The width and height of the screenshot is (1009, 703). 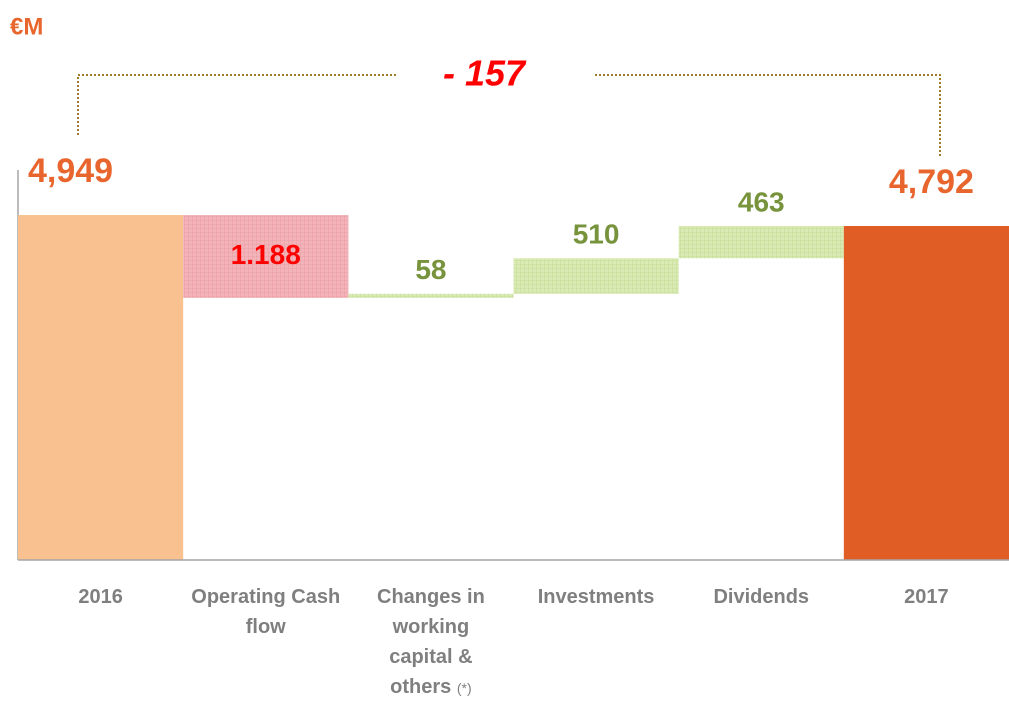 I want to click on value-label: 4,949, so click(x=70, y=171).